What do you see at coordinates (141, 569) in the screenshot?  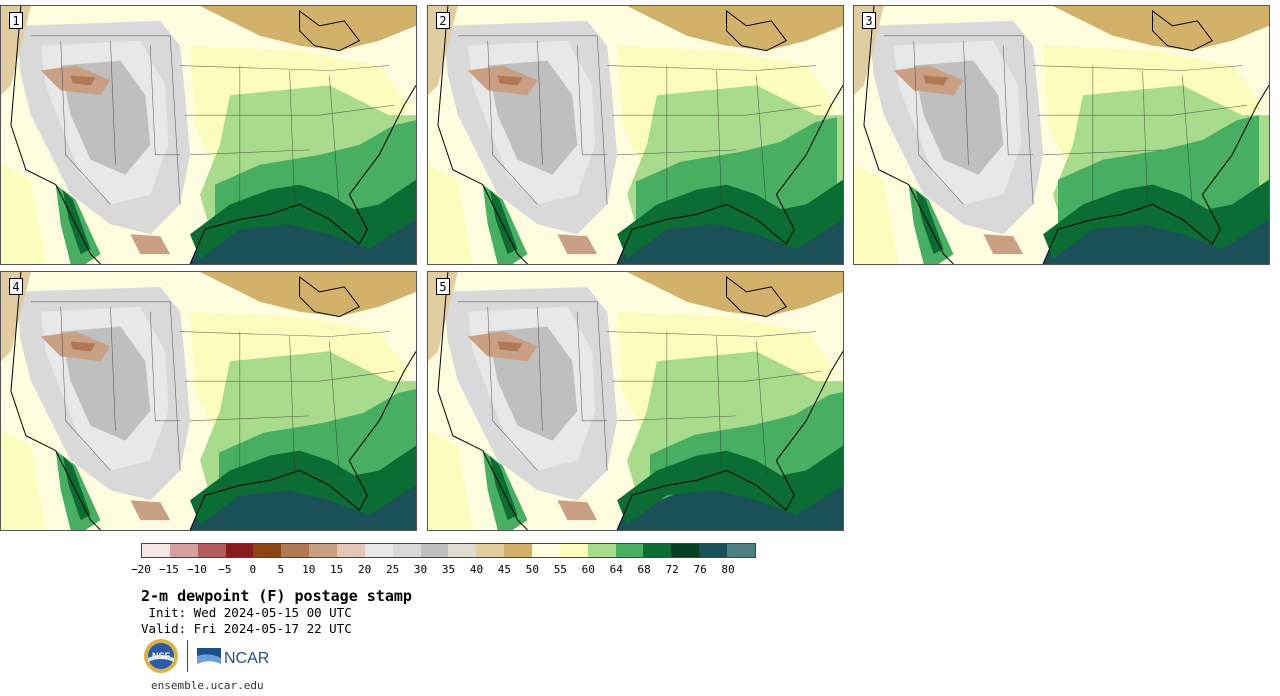 I see `colorbar-tick-label: −20` at bounding box center [141, 569].